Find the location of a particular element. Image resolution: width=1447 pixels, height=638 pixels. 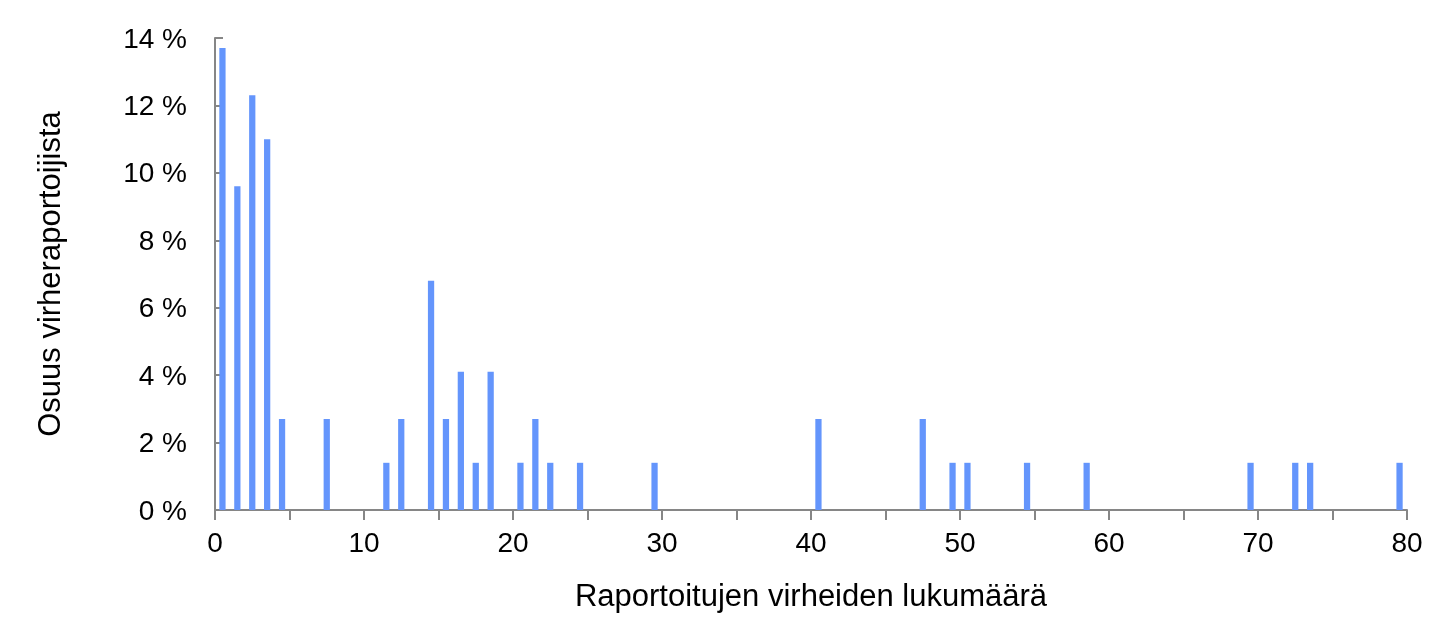

x-tick-label: 30 is located at coordinates (662, 542).